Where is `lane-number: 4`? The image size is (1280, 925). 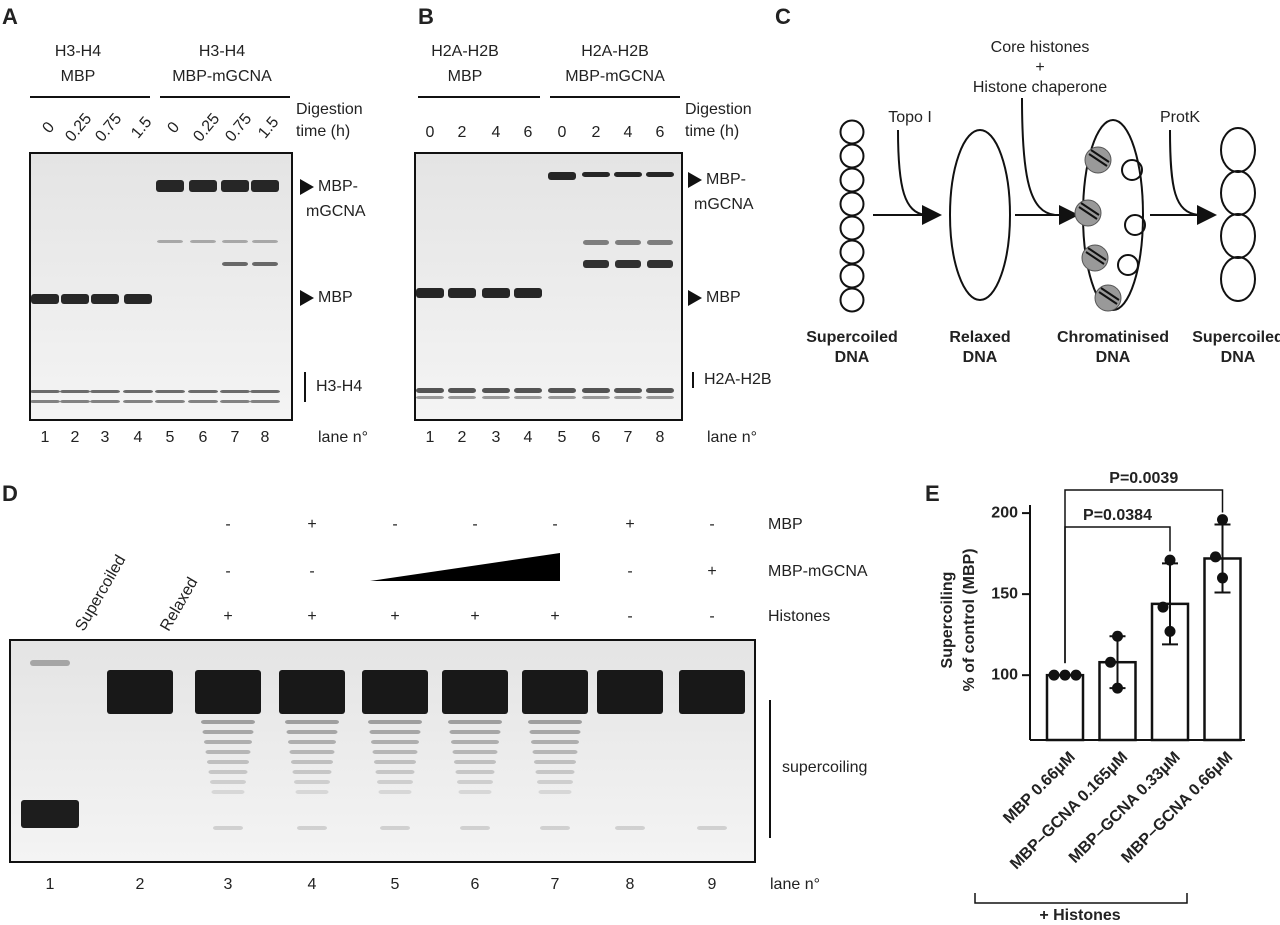
lane-number: 4 is located at coordinates (528, 437).